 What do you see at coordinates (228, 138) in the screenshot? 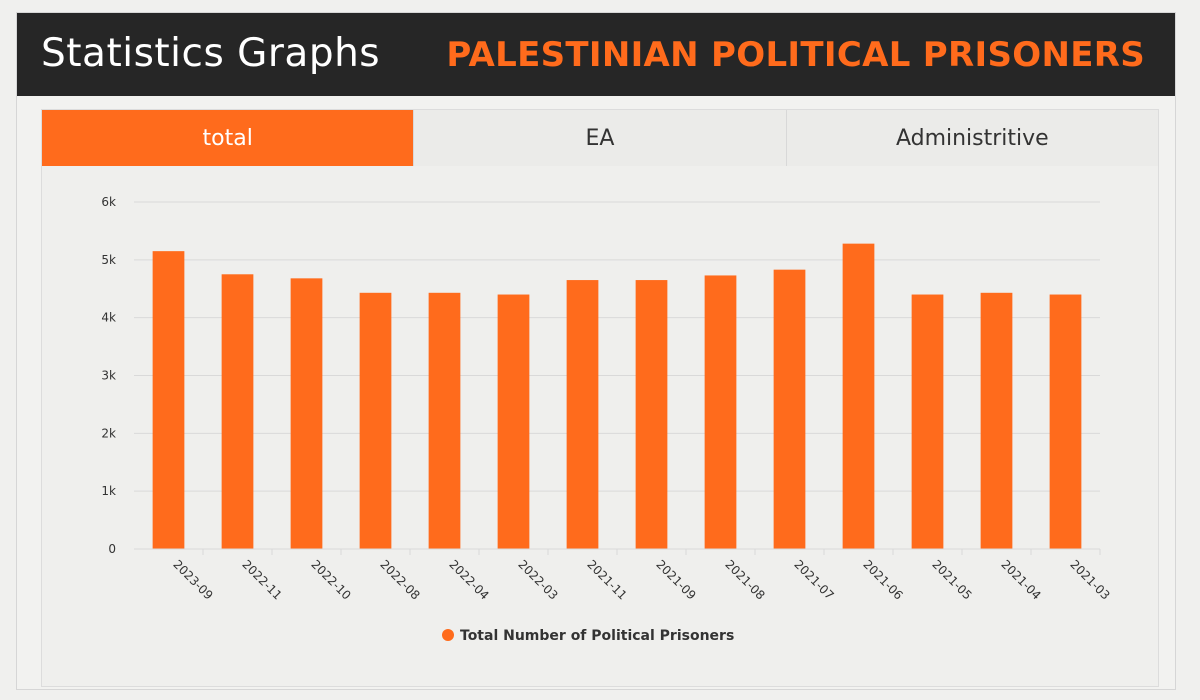
I see `tab-total: total` at bounding box center [228, 138].